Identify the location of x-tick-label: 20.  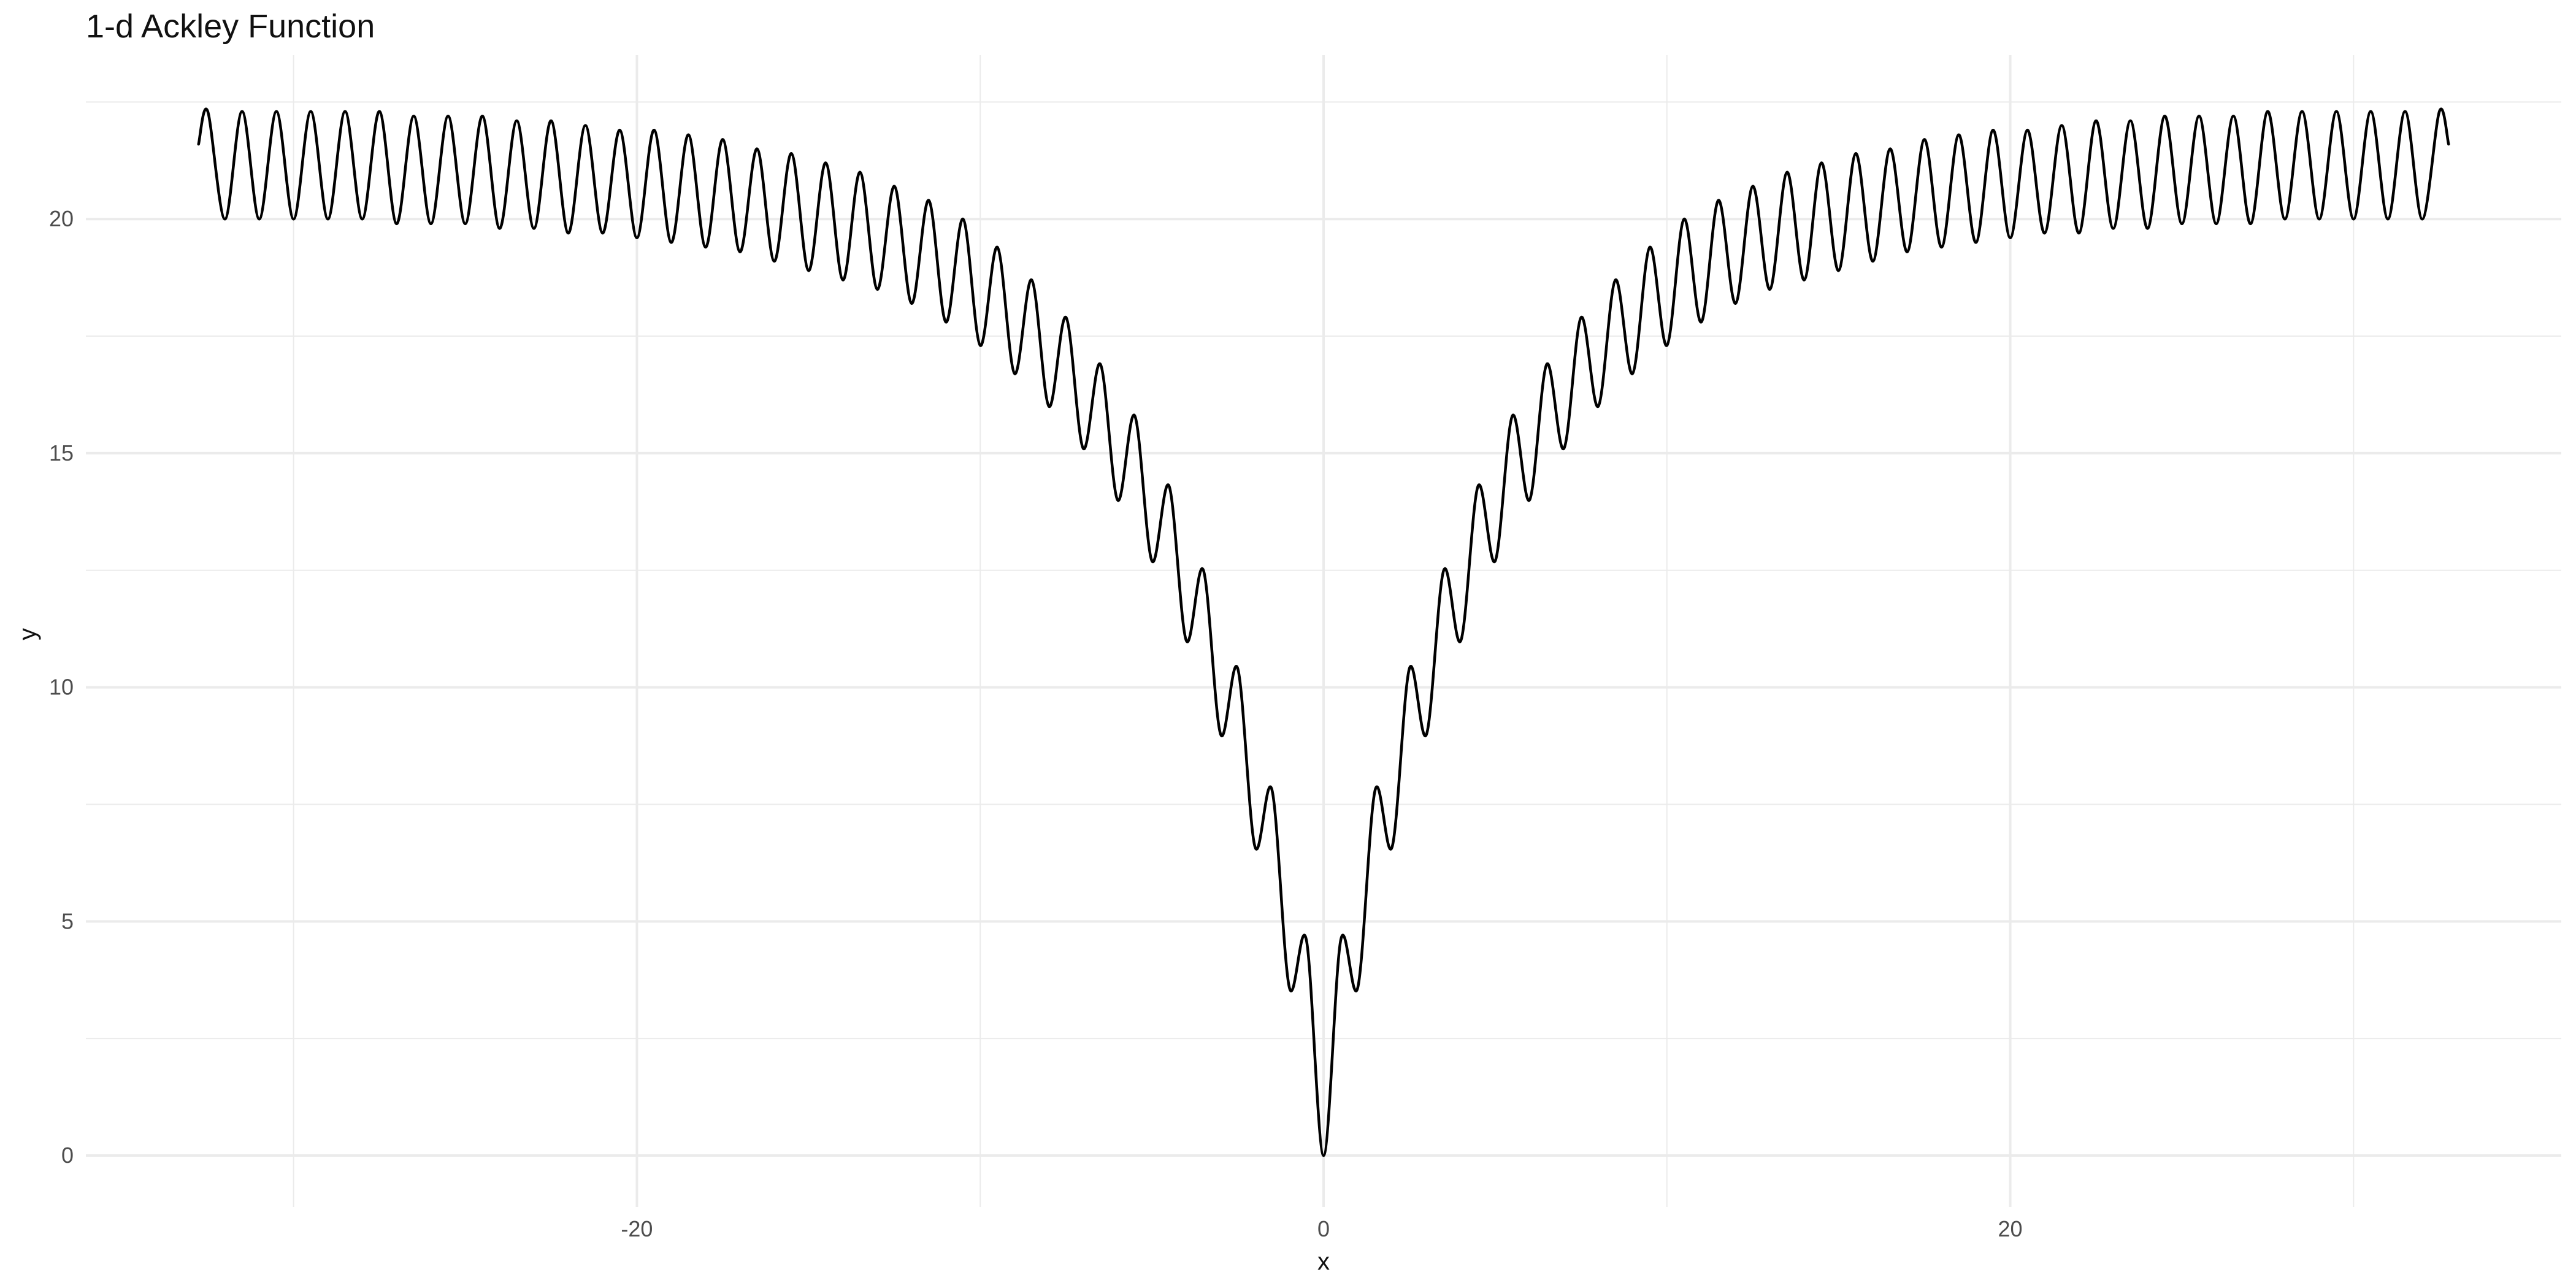
(2010, 1228).